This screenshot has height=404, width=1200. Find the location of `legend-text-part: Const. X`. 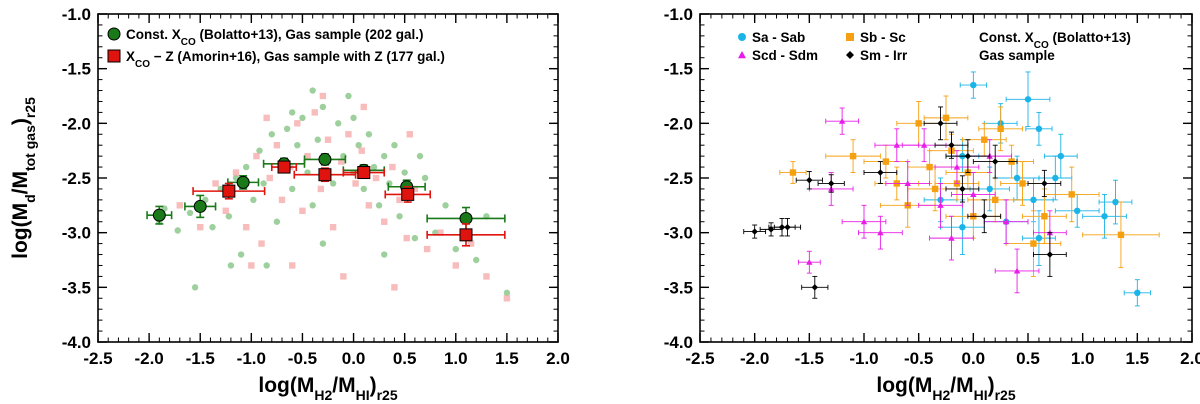

legend-text-part: Const. X is located at coordinates (153, 34).